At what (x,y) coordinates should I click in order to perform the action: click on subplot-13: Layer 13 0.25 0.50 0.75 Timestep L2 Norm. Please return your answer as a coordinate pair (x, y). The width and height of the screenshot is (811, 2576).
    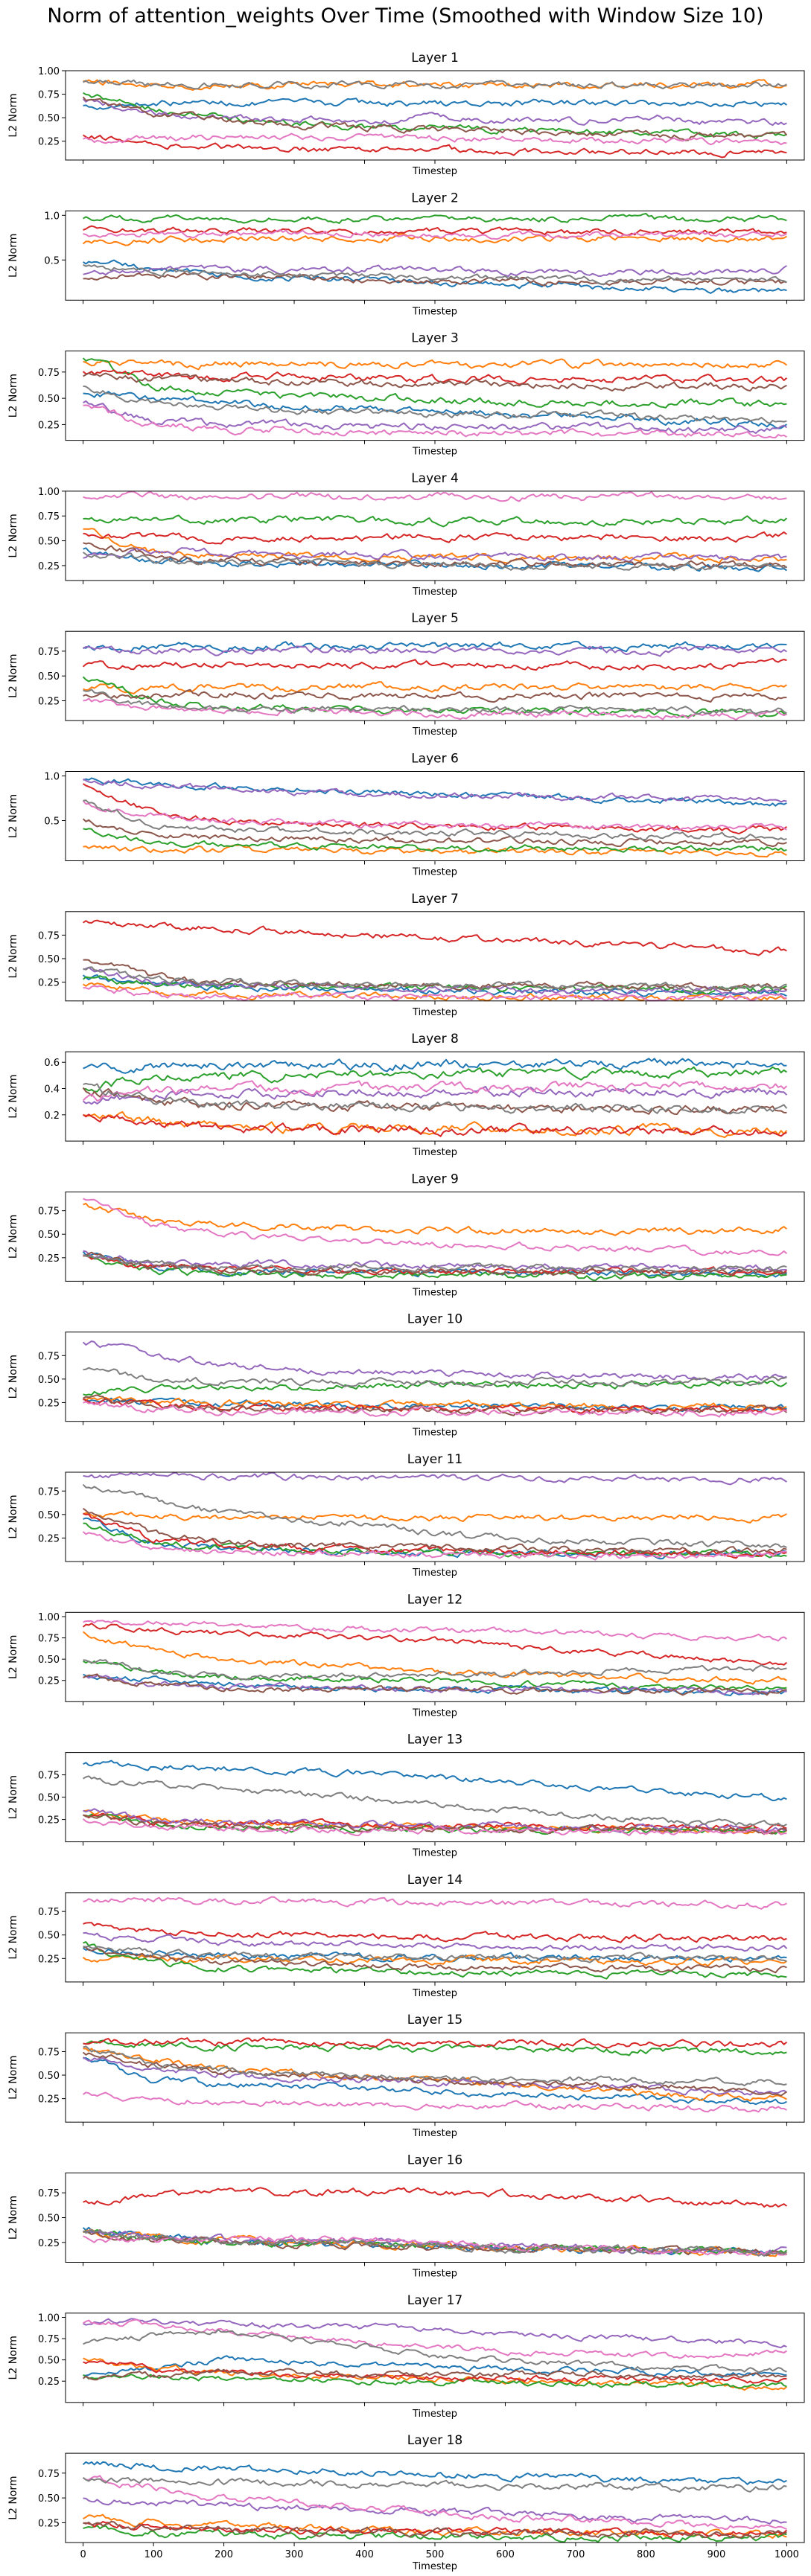
    Looking at the image, I should click on (406, 1796).